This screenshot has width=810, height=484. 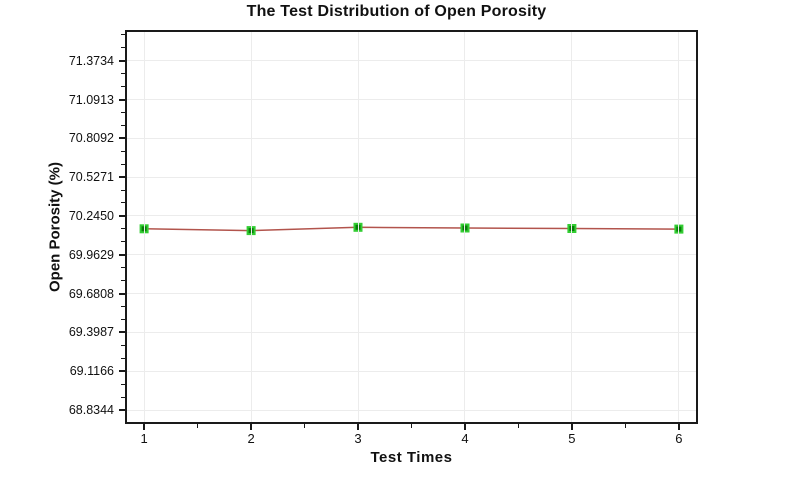 I want to click on y-tick-label: 70.5271, so click(x=91, y=177).